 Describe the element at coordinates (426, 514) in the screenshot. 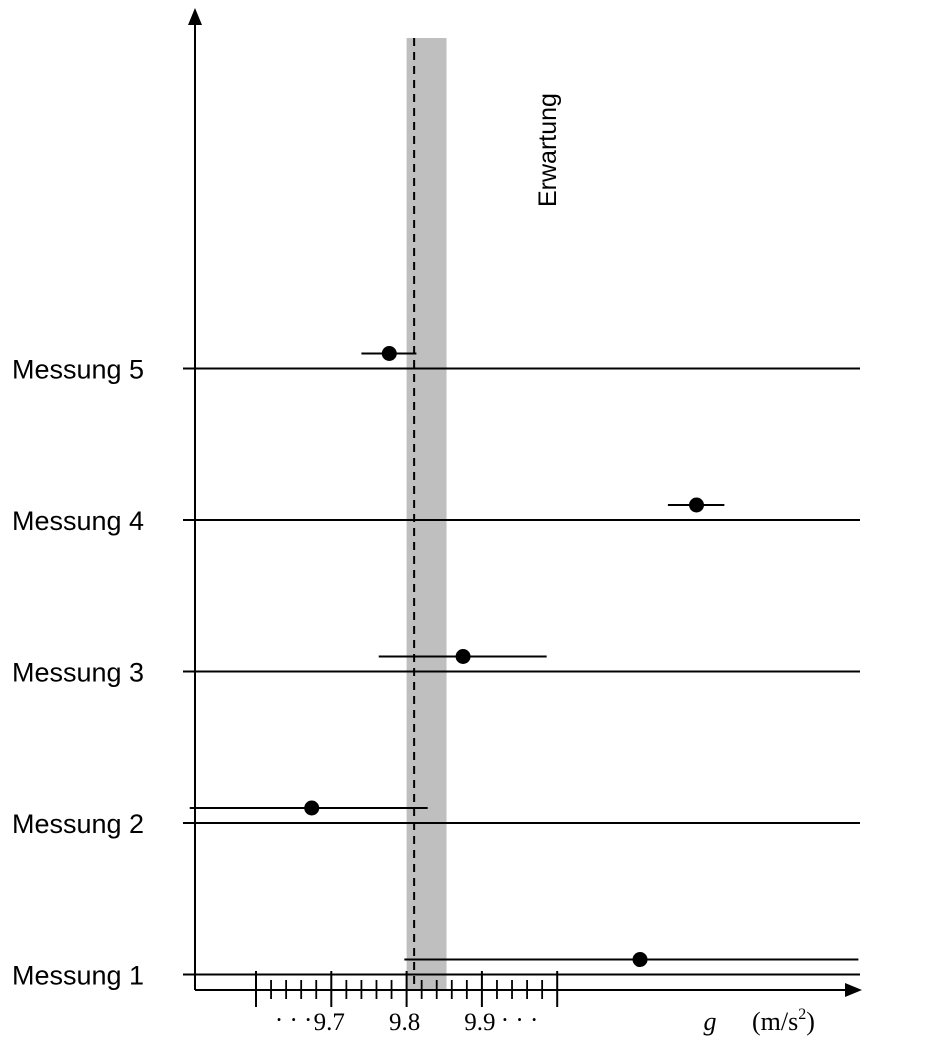

I see `expected-band` at that location.